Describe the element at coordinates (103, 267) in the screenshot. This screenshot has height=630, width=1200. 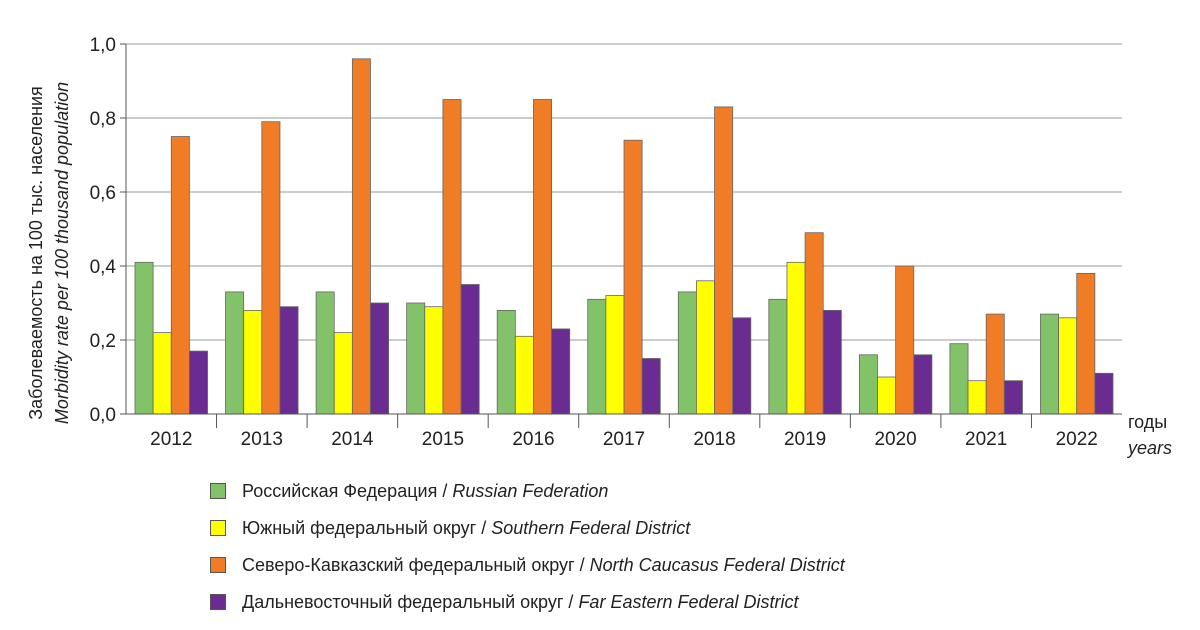
I see `y-tick-label: 0,4` at that location.